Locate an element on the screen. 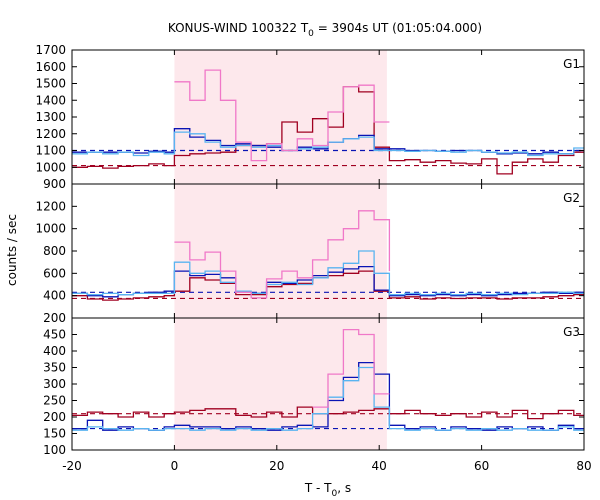 Image resolution: width=600 pixels, height=500 pixels. y-tick-label: 100 is located at coordinates (54, 450).